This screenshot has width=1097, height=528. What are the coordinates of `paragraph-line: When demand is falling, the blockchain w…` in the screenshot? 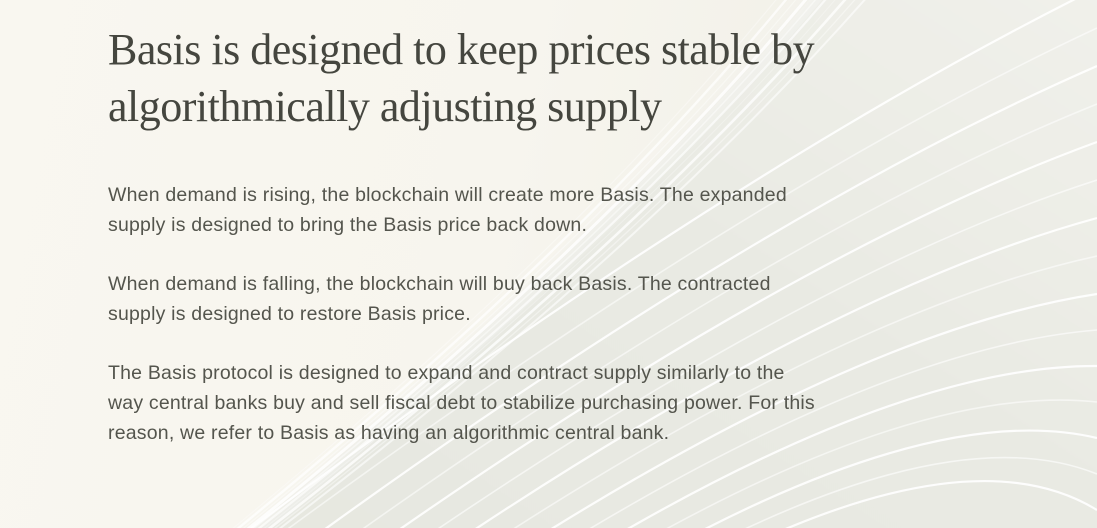 It's located at (439, 284).